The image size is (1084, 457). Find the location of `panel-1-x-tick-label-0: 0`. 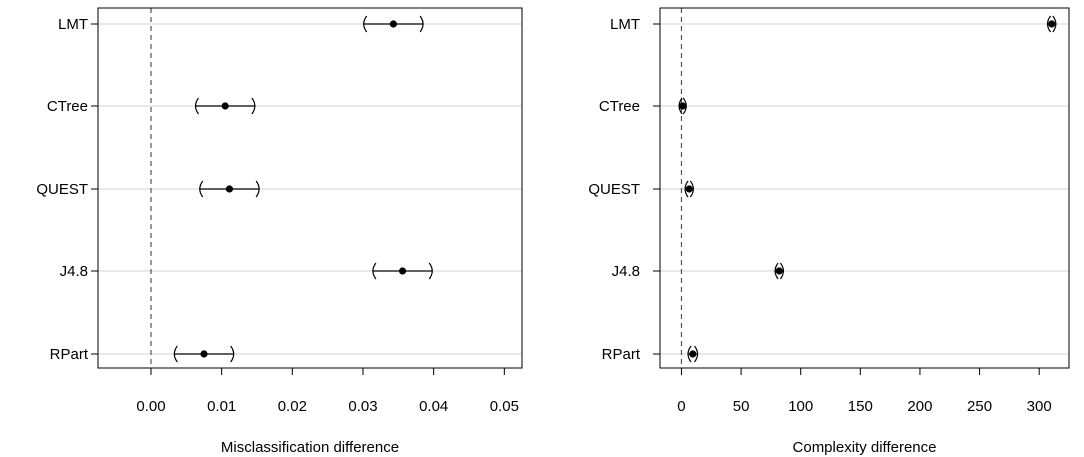

panel-1-x-tick-label-0: 0 is located at coordinates (681, 406).